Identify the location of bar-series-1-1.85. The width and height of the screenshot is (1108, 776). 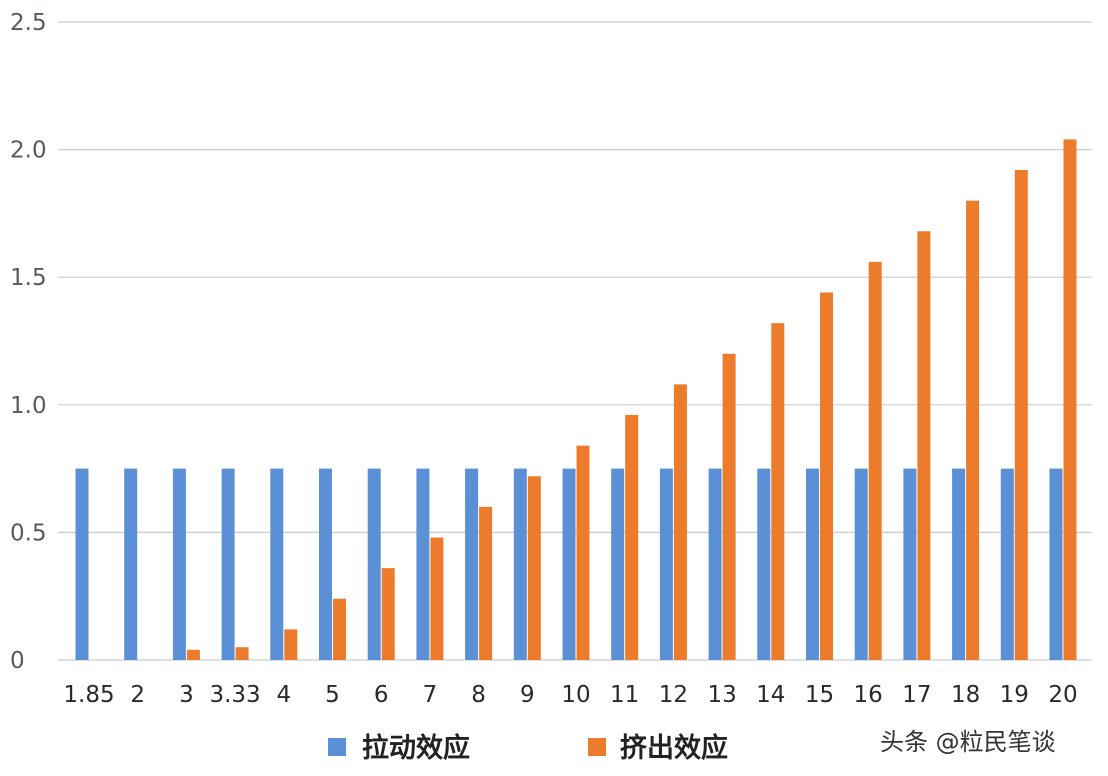
(82, 564).